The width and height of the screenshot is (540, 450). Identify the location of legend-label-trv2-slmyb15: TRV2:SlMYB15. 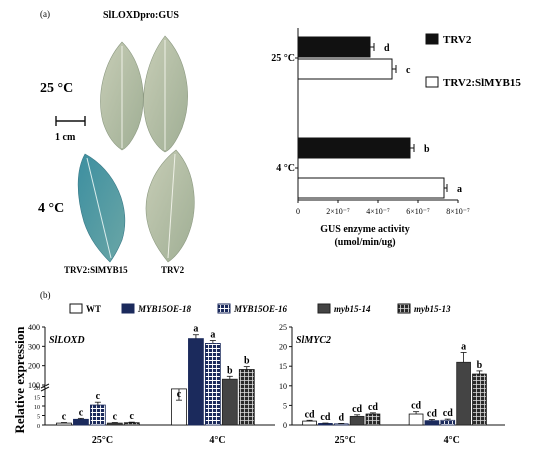
(482, 83).